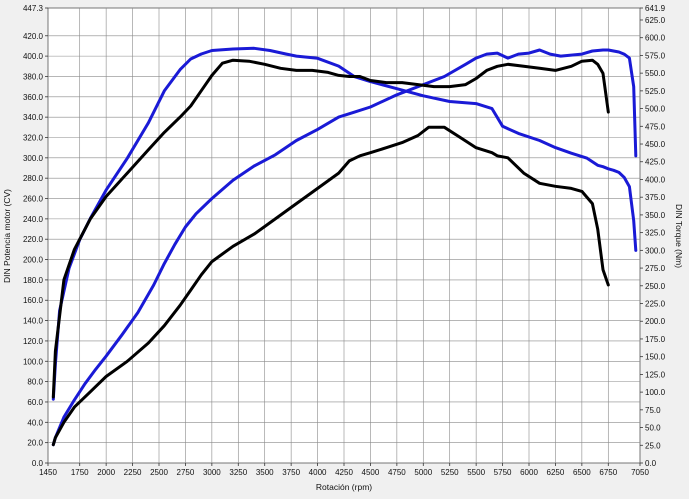  What do you see at coordinates (38, 463) in the screenshot?
I see `y-left-tick-label: 0.0` at bounding box center [38, 463].